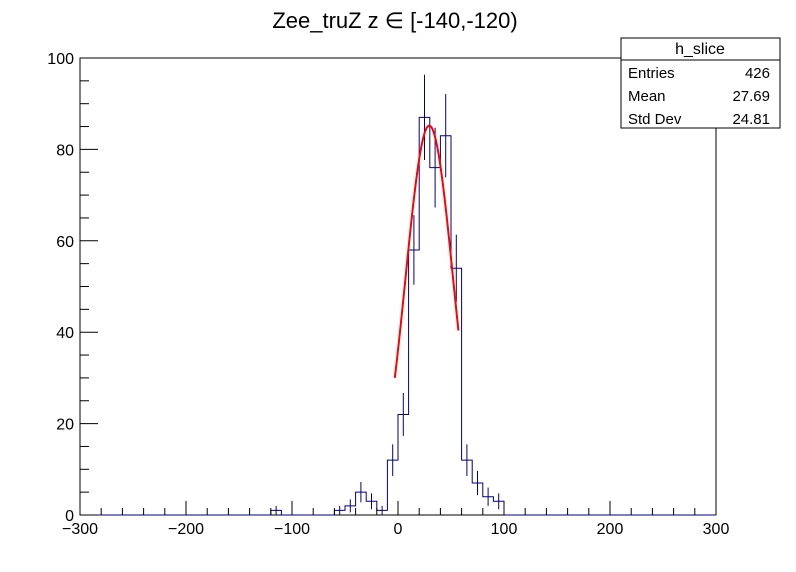 This screenshot has height=572, width=796. What do you see at coordinates (65, 242) in the screenshot?
I see `y-tick-label: 60` at bounding box center [65, 242].